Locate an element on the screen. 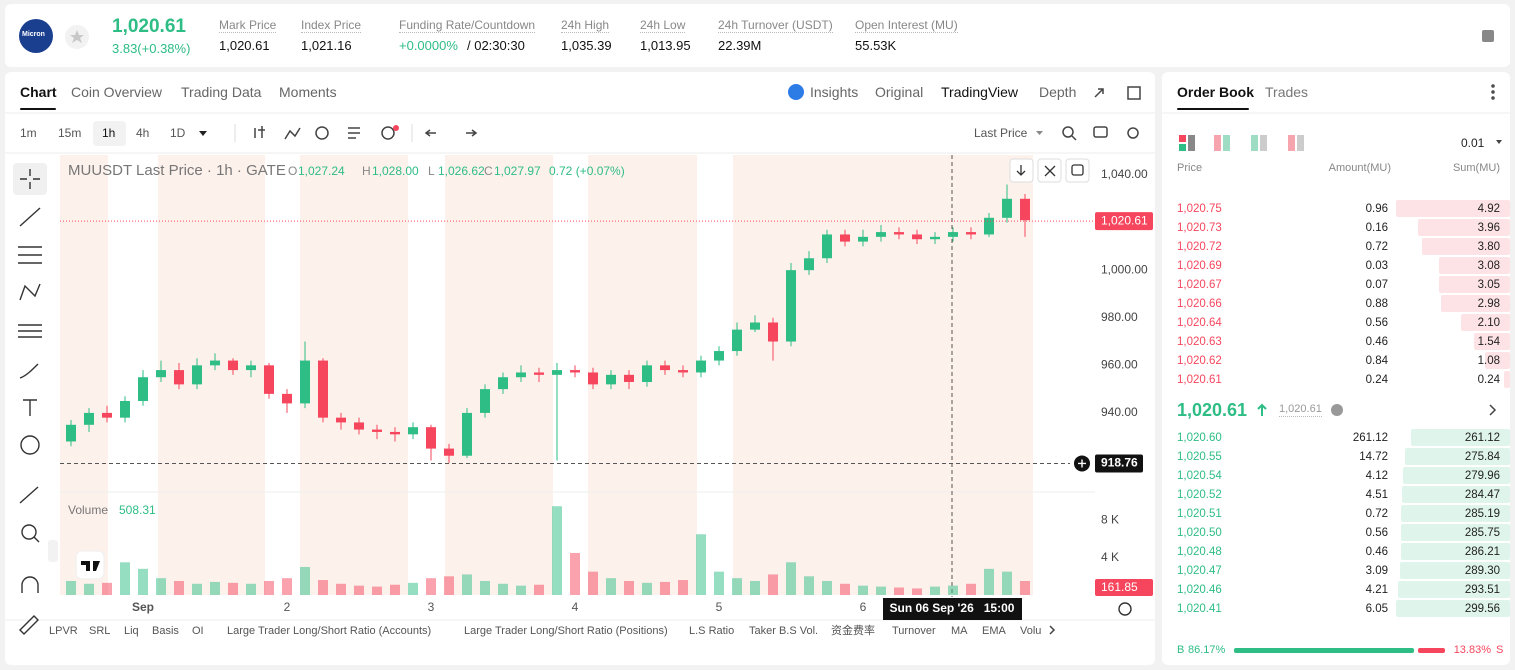  book-price: 1,020.61 is located at coordinates (1199, 380).